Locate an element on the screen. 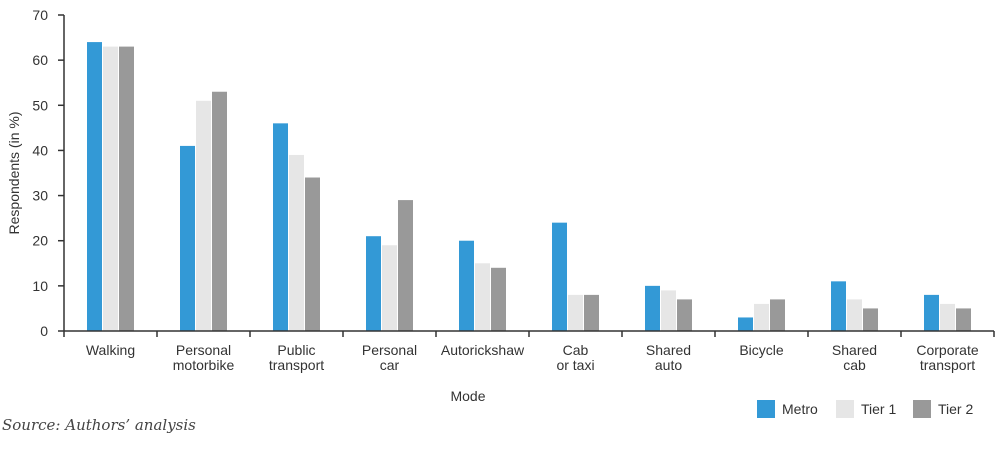 The width and height of the screenshot is (1006, 455). y-tick-label: 40 is located at coordinates (40, 150).